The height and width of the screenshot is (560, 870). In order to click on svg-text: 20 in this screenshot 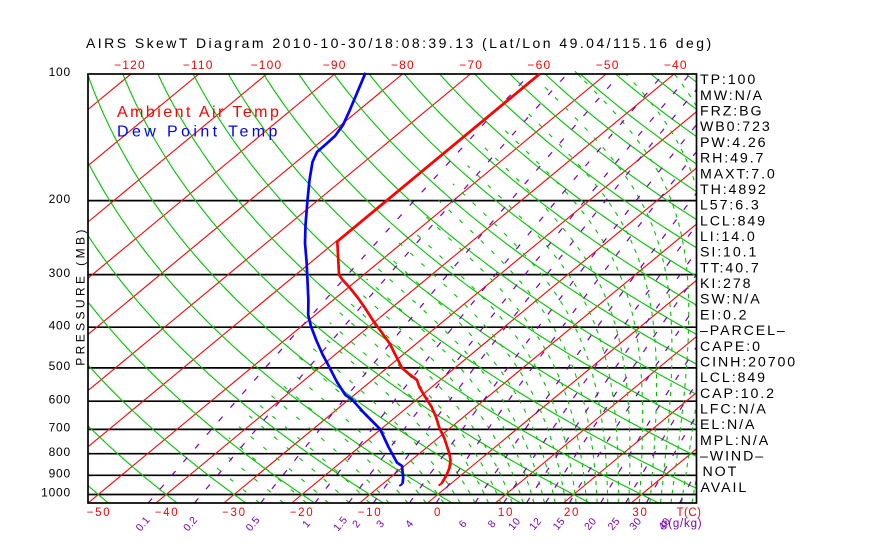, I will do `click(572, 513)`.